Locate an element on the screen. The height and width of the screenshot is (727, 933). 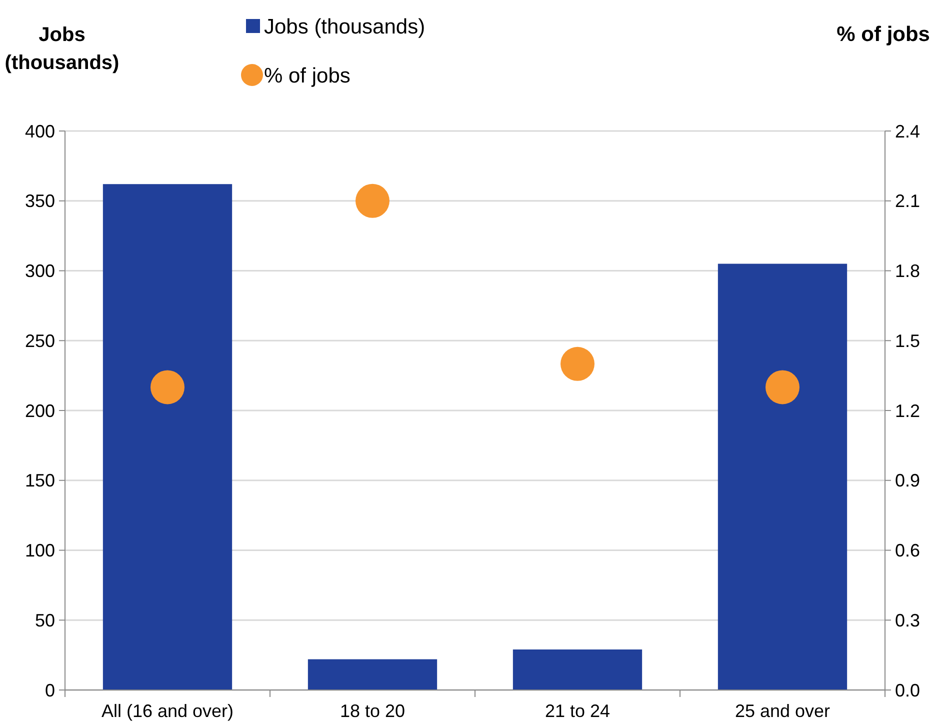
legend-label: % of jobs is located at coordinates (307, 76).